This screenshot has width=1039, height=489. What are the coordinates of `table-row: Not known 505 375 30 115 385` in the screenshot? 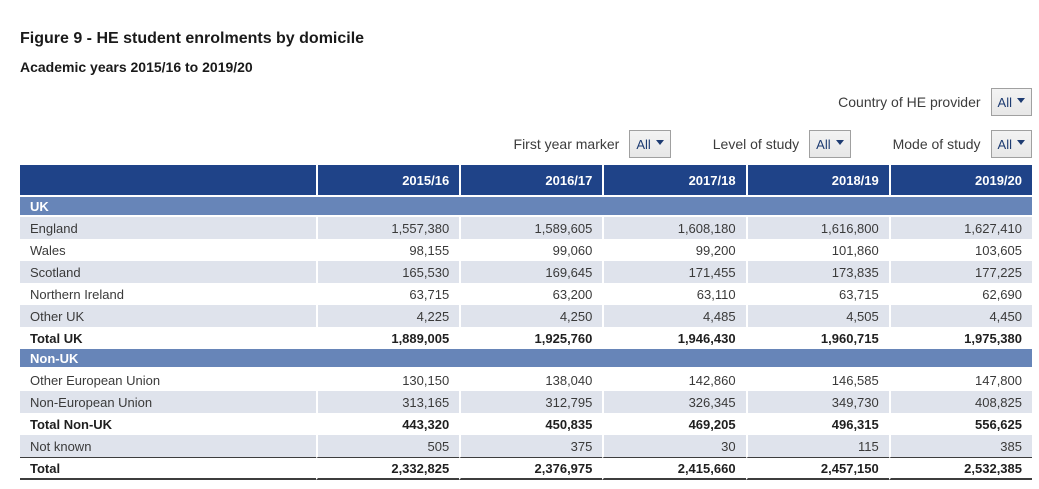 It's located at (526, 446).